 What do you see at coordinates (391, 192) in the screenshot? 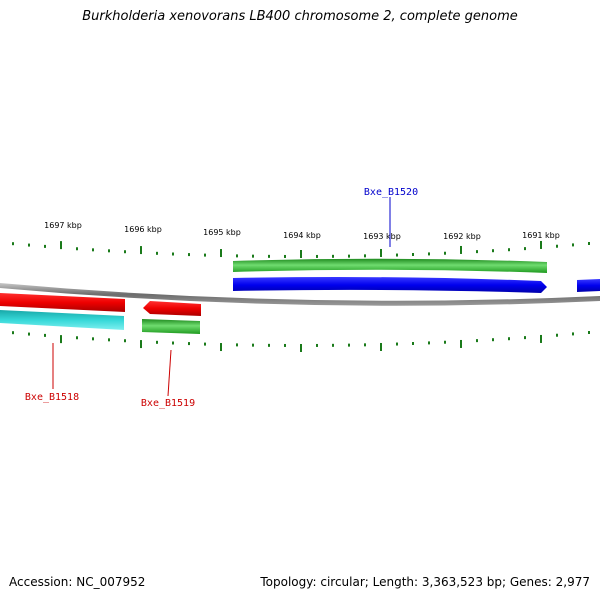
I see `gene-label-bxe-b1520: Bxe_B1520` at bounding box center [391, 192].